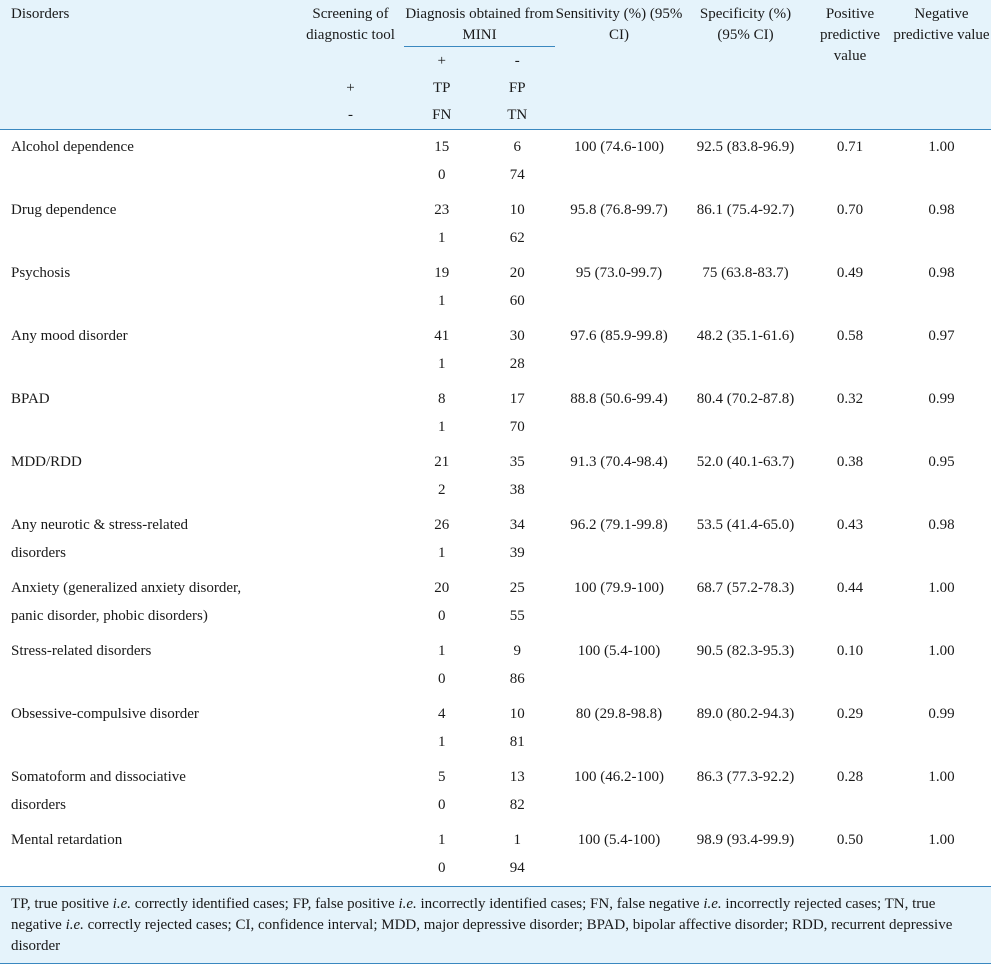 The width and height of the screenshot is (991, 964). Describe the element at coordinates (517, 714) in the screenshot. I see `false-positive-cell: 10` at that location.